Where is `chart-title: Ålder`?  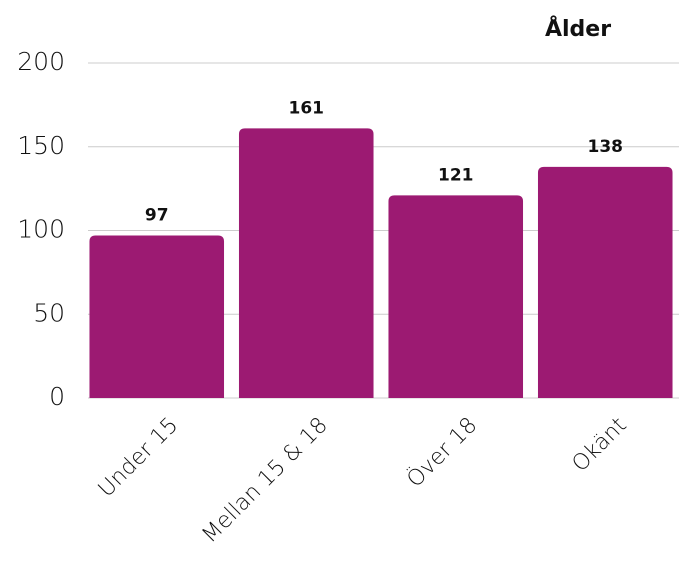 chart-title: Ålder is located at coordinates (578, 29).